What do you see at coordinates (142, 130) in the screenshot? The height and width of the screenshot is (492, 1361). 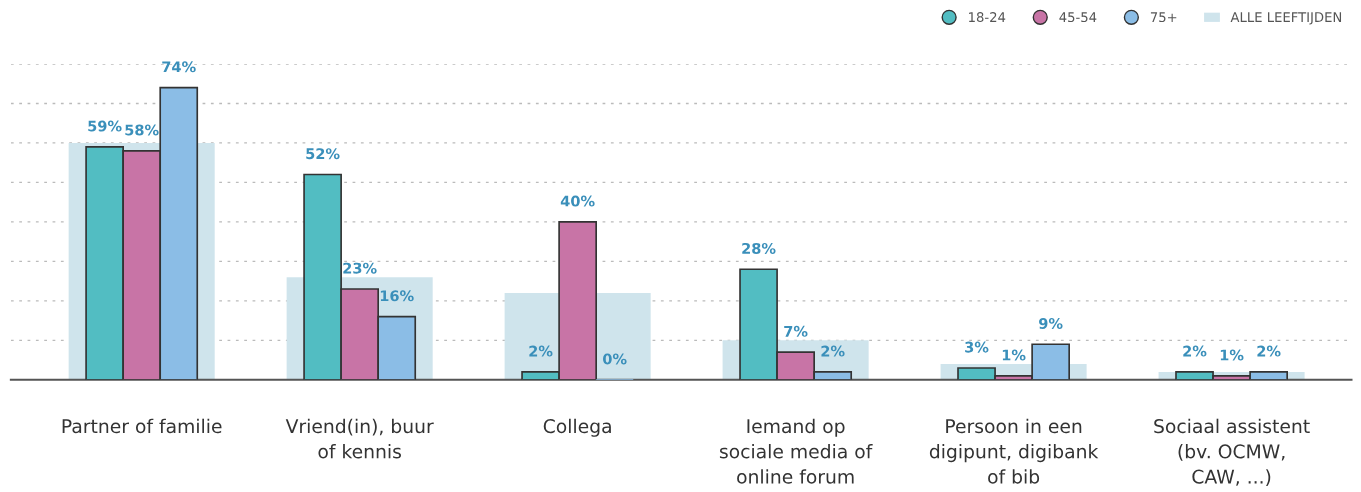 I see `data-label: 58%` at bounding box center [142, 130].